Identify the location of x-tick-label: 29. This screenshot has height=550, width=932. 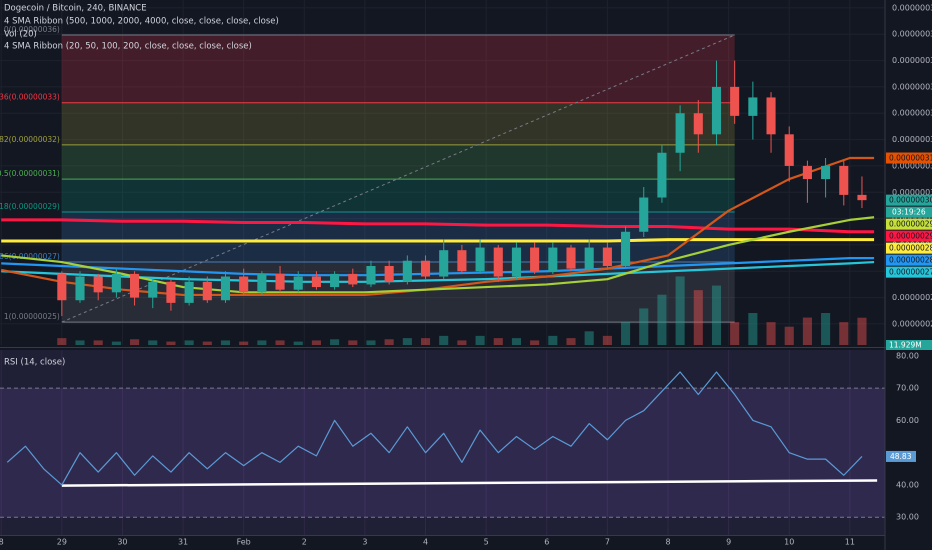
(62, 542).